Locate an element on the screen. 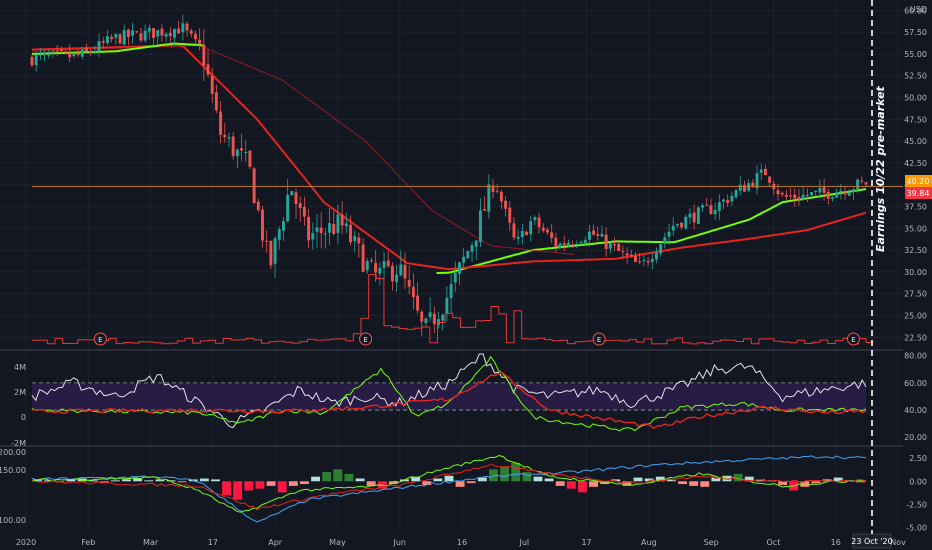  earnings-annotation: Earnings 10/22 pre-market is located at coordinates (880, 168).